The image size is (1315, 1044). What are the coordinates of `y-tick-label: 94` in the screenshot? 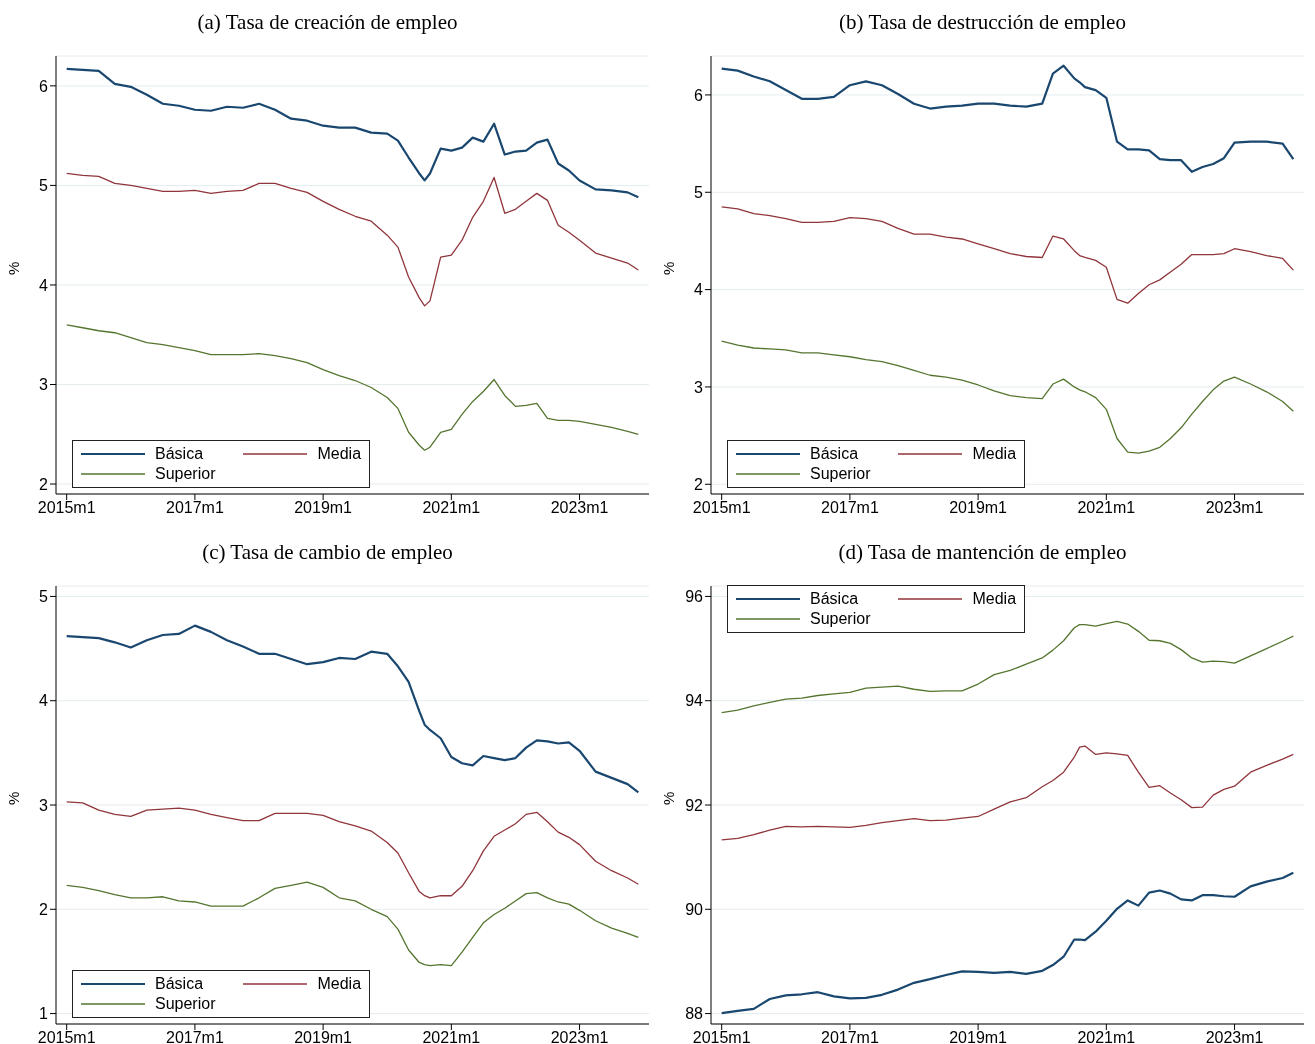 It's located at (694, 701).